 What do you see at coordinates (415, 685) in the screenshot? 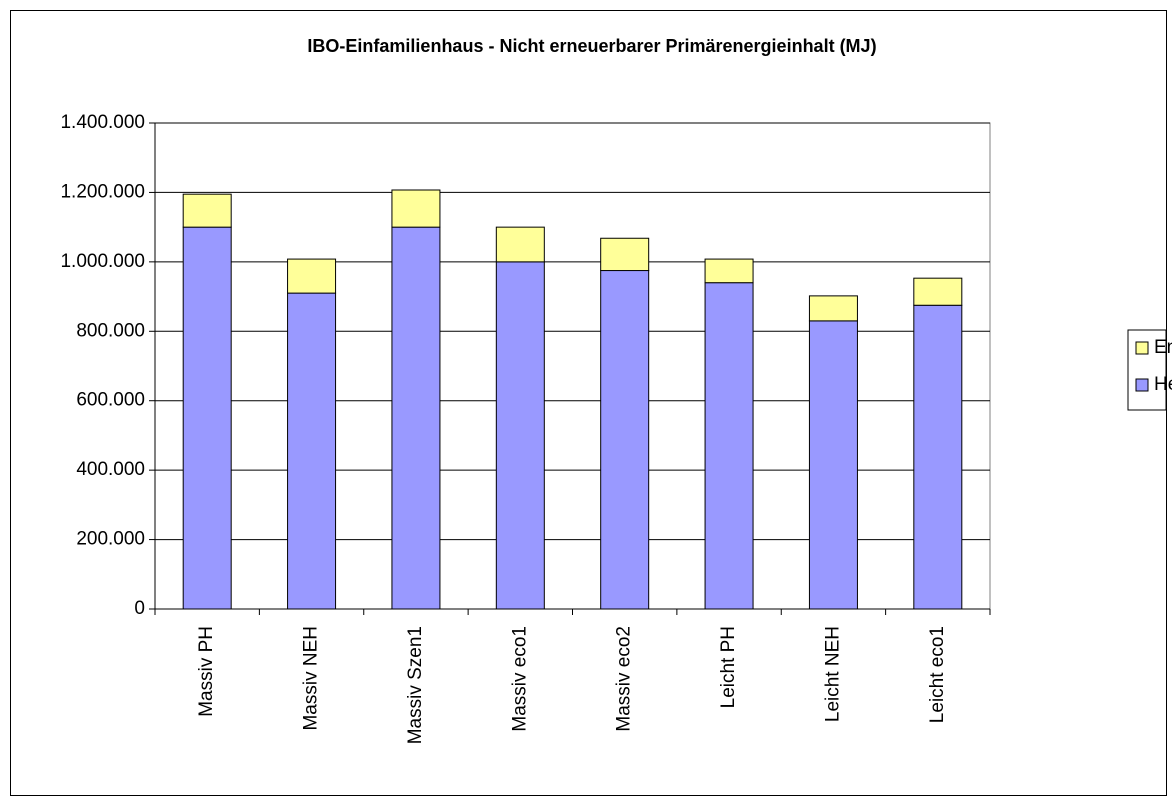
I see `x-tick-label: Massiv Szen1` at bounding box center [415, 685].